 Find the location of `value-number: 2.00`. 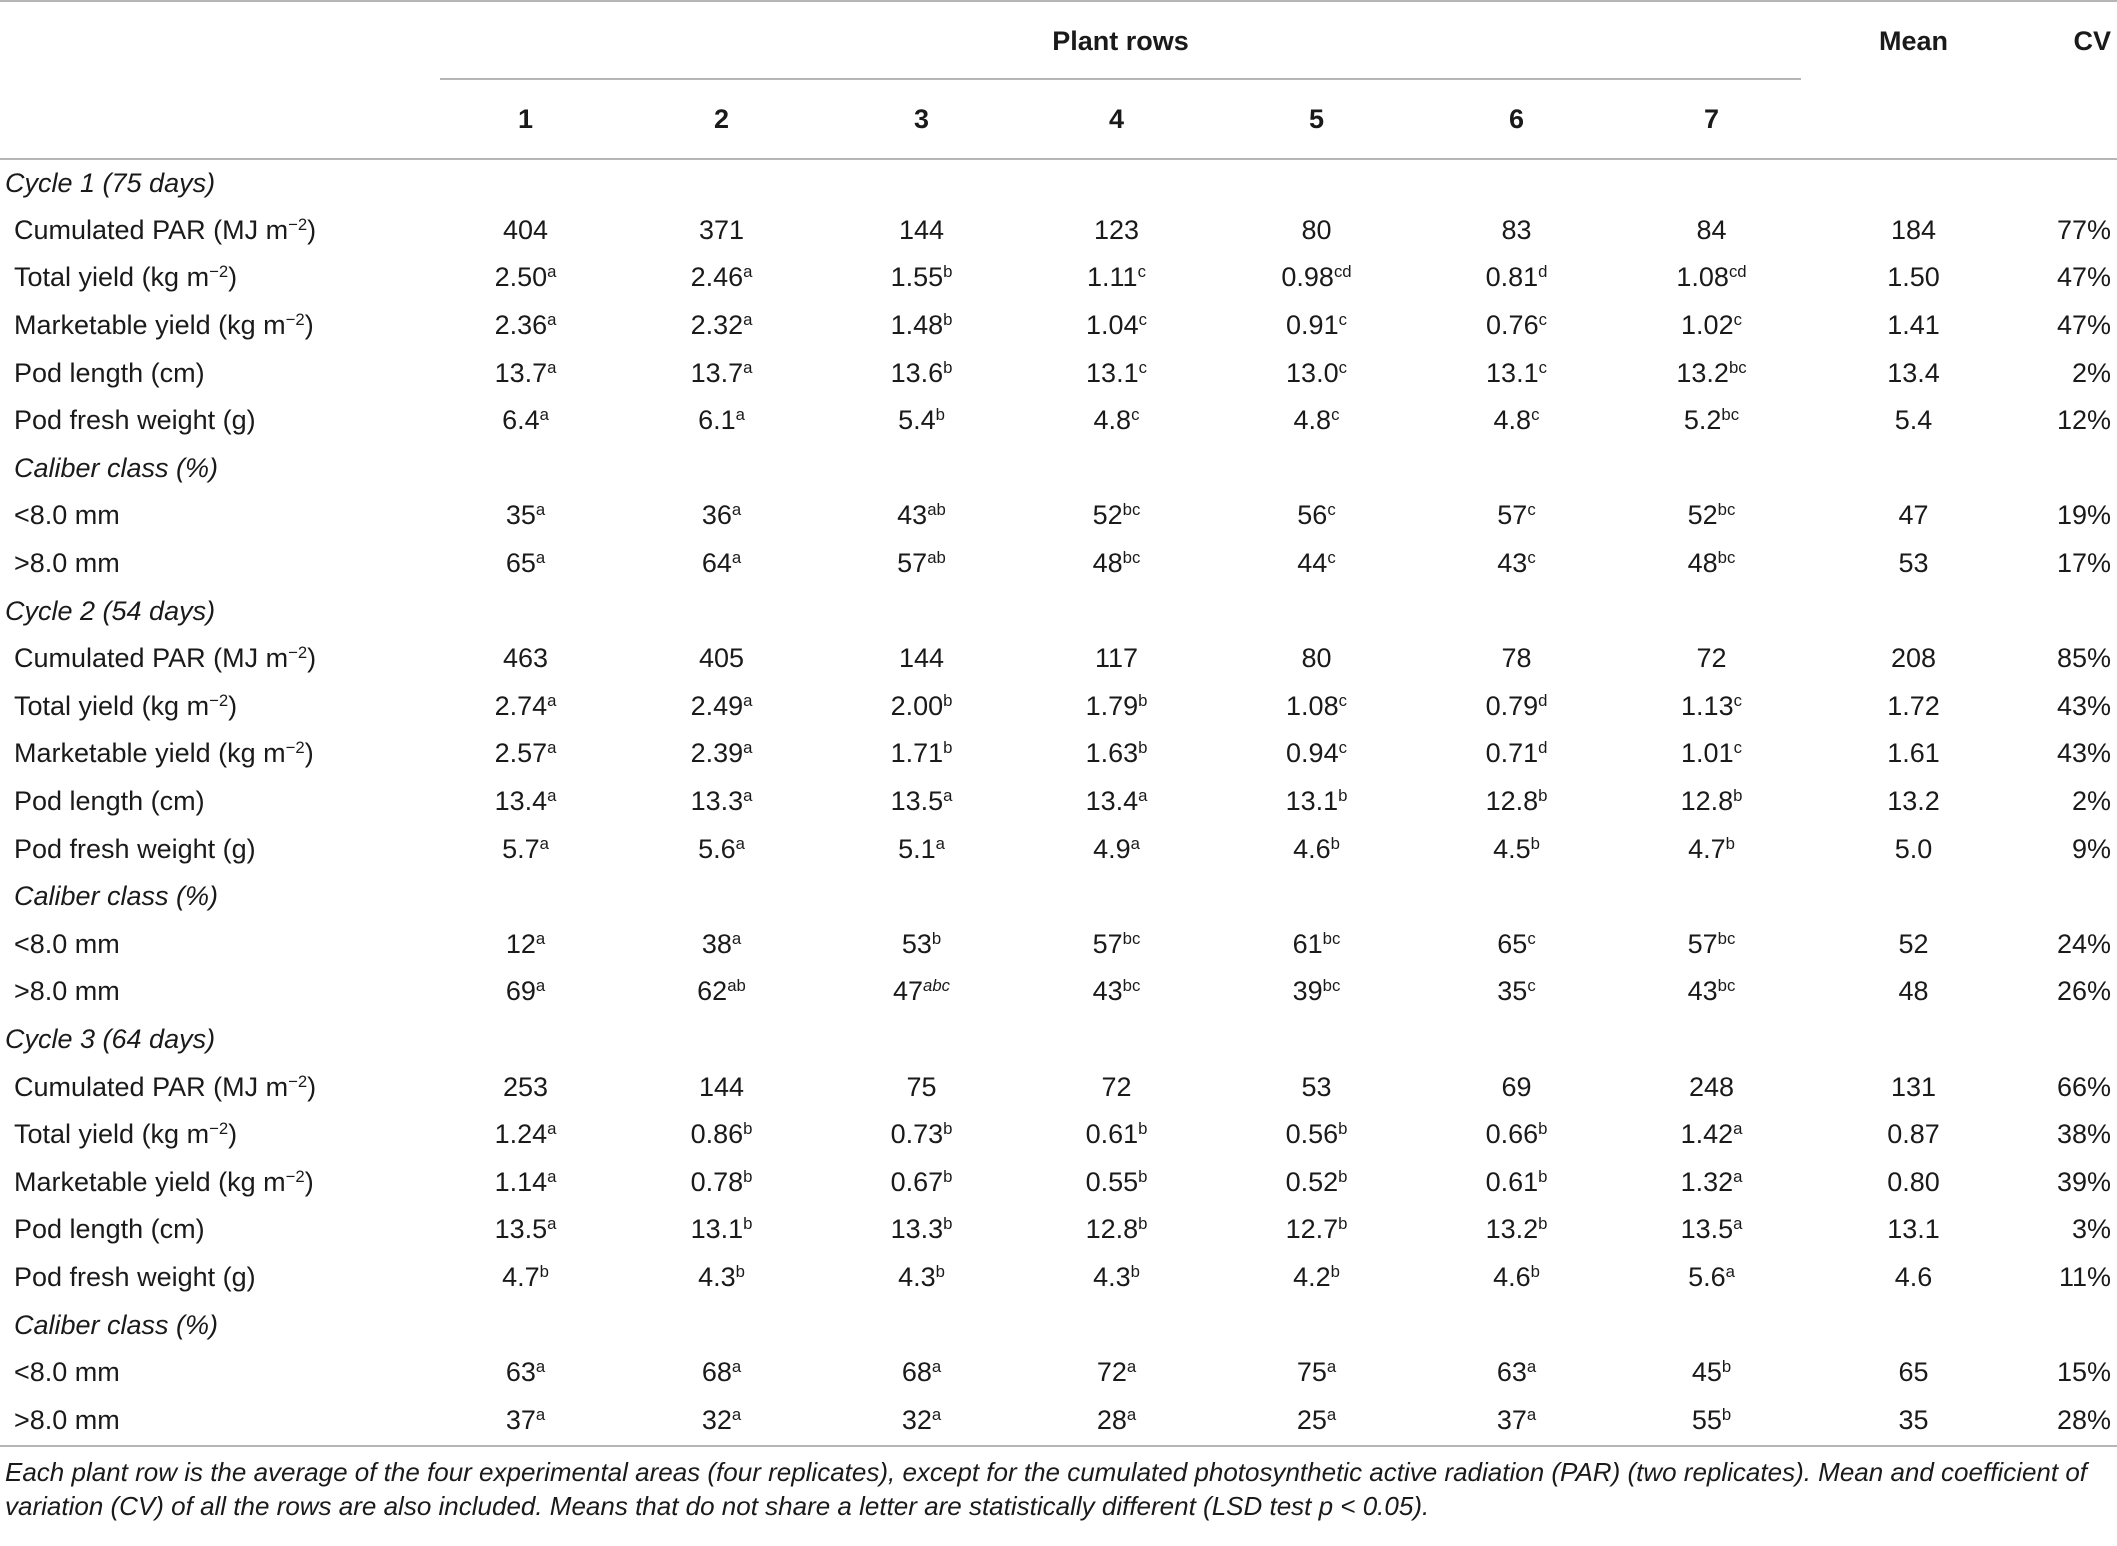

value-number: 2.00 is located at coordinates (917, 705).